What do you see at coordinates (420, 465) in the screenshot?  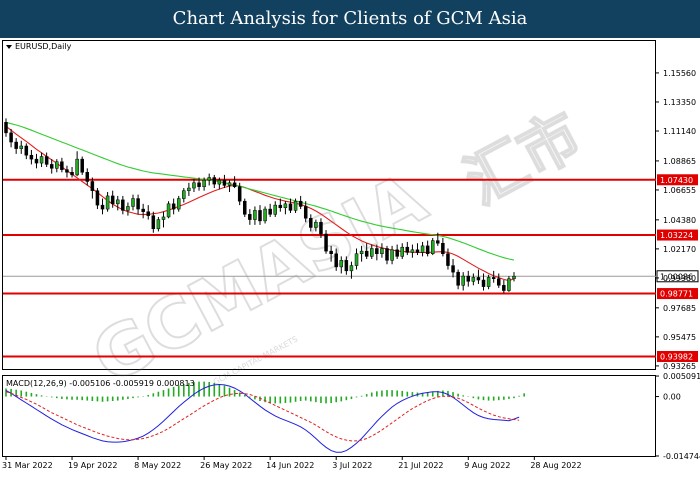 I see `x-tick-label: 21 Jul 2022` at bounding box center [420, 465].